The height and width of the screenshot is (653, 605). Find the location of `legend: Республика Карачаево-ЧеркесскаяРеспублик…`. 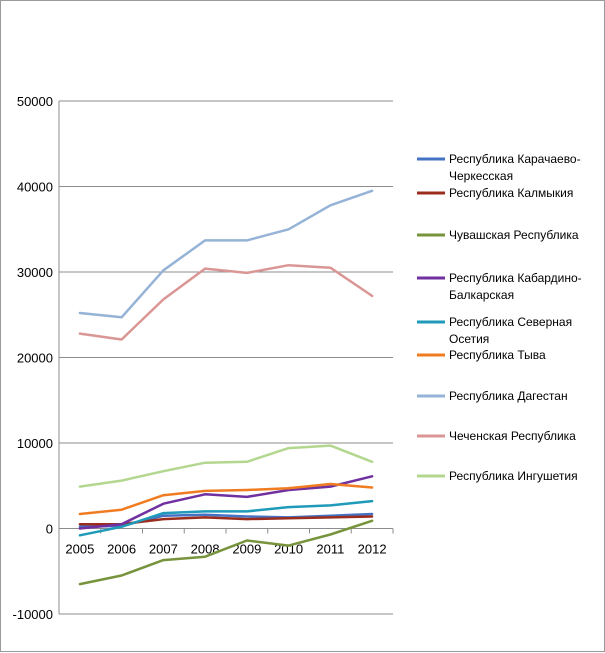

legend: Республика Карачаево-ЧеркесскаяРеспублик… is located at coordinates (499, 317).